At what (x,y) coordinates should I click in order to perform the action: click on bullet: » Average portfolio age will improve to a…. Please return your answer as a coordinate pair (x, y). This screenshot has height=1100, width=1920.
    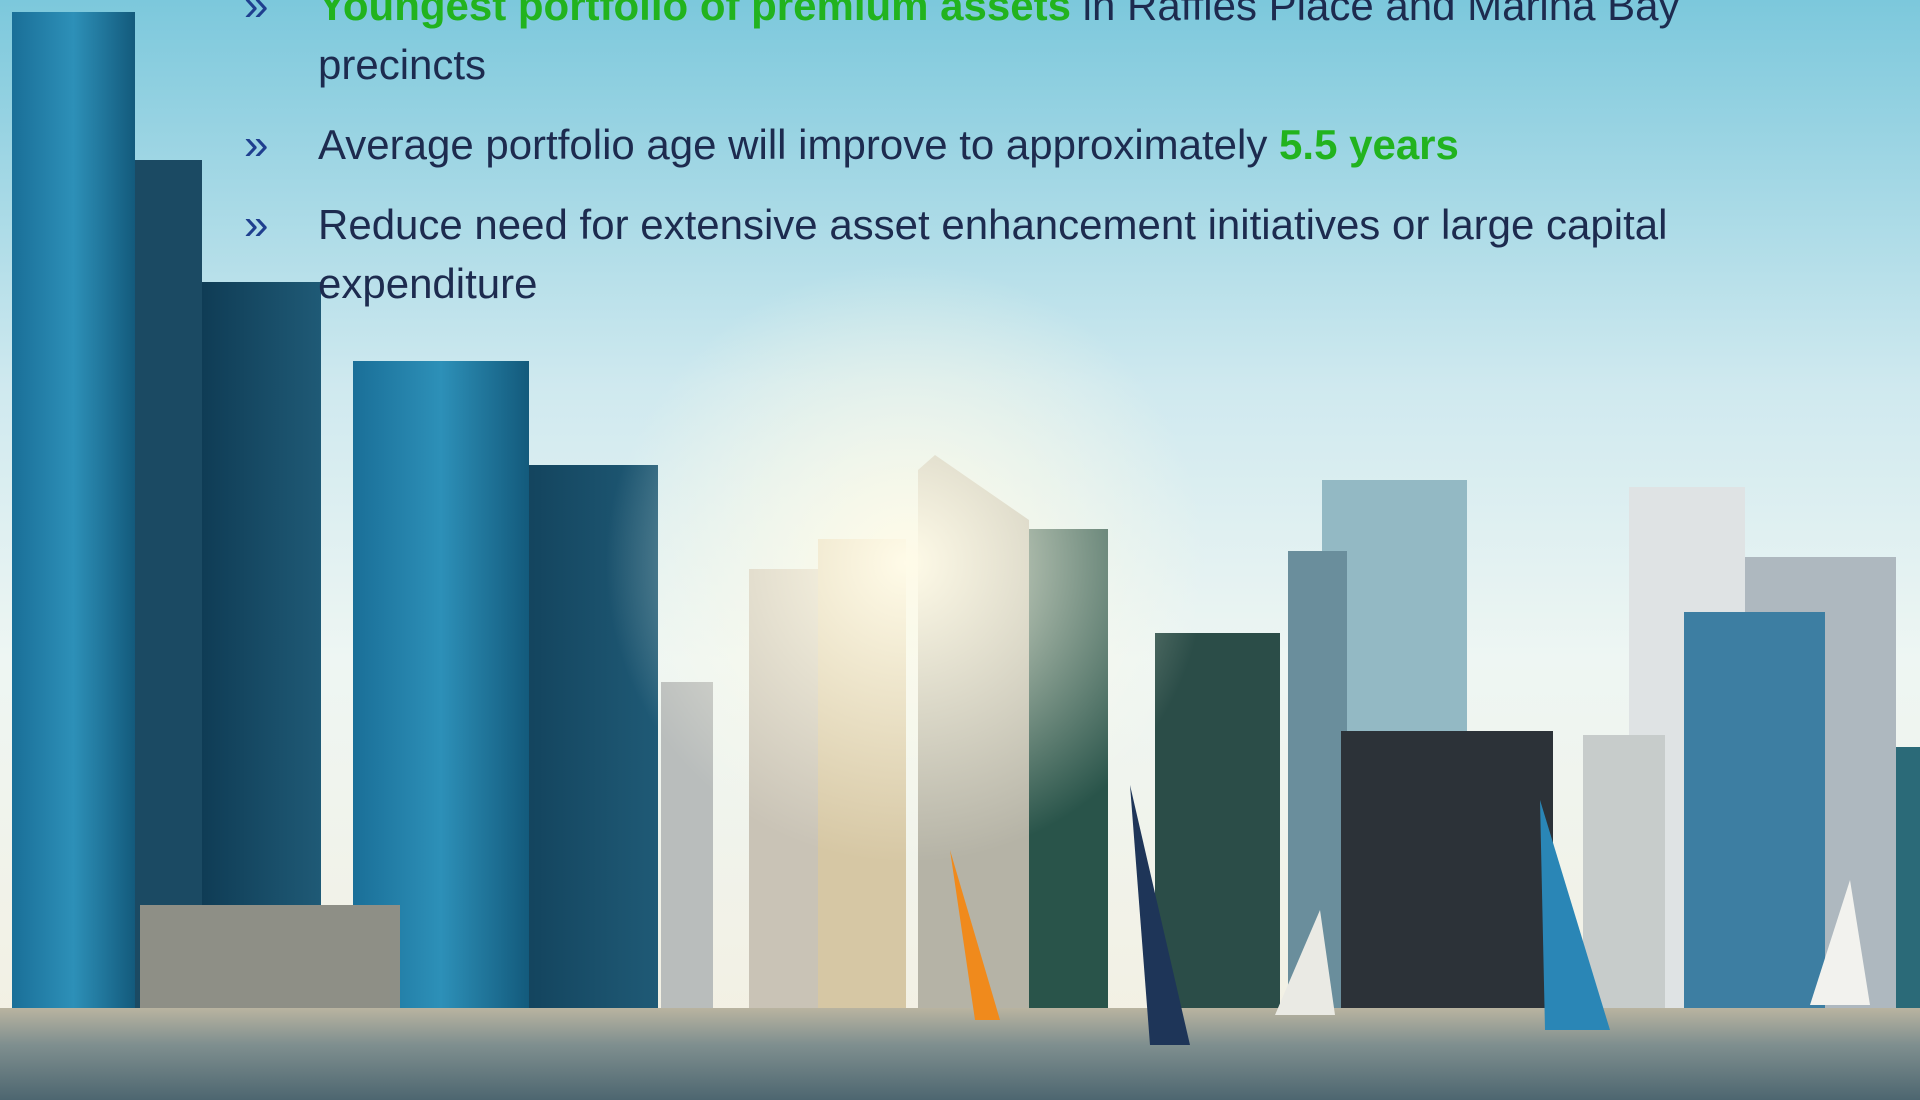
    Looking at the image, I should click on (869, 144).